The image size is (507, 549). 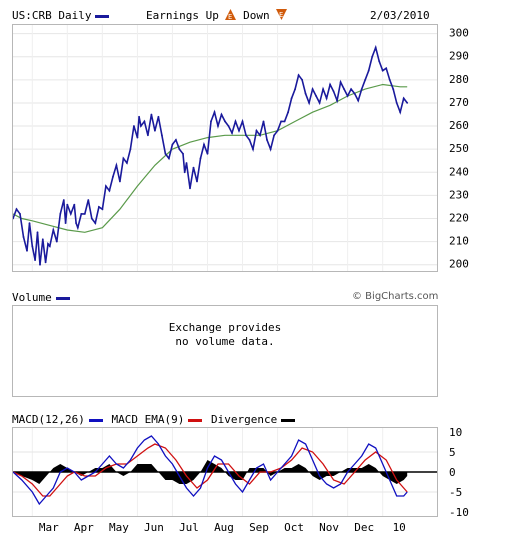 I want to click on macd-panel, so click(x=225, y=472).